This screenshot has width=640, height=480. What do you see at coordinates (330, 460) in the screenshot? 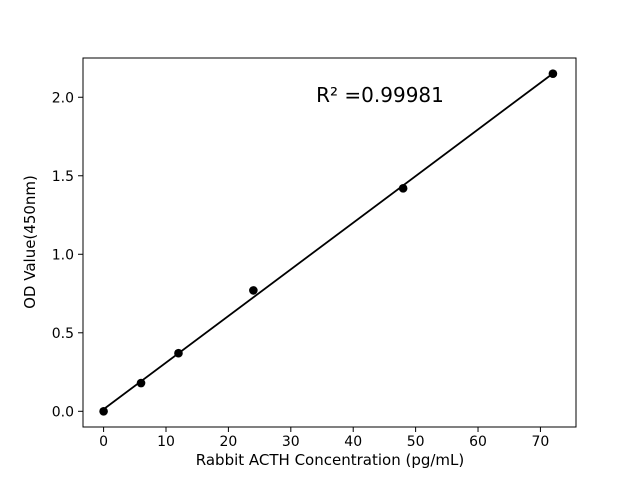
I see `x-axis-label: Rabbit ACTH Concentration (pg/mL)` at bounding box center [330, 460].